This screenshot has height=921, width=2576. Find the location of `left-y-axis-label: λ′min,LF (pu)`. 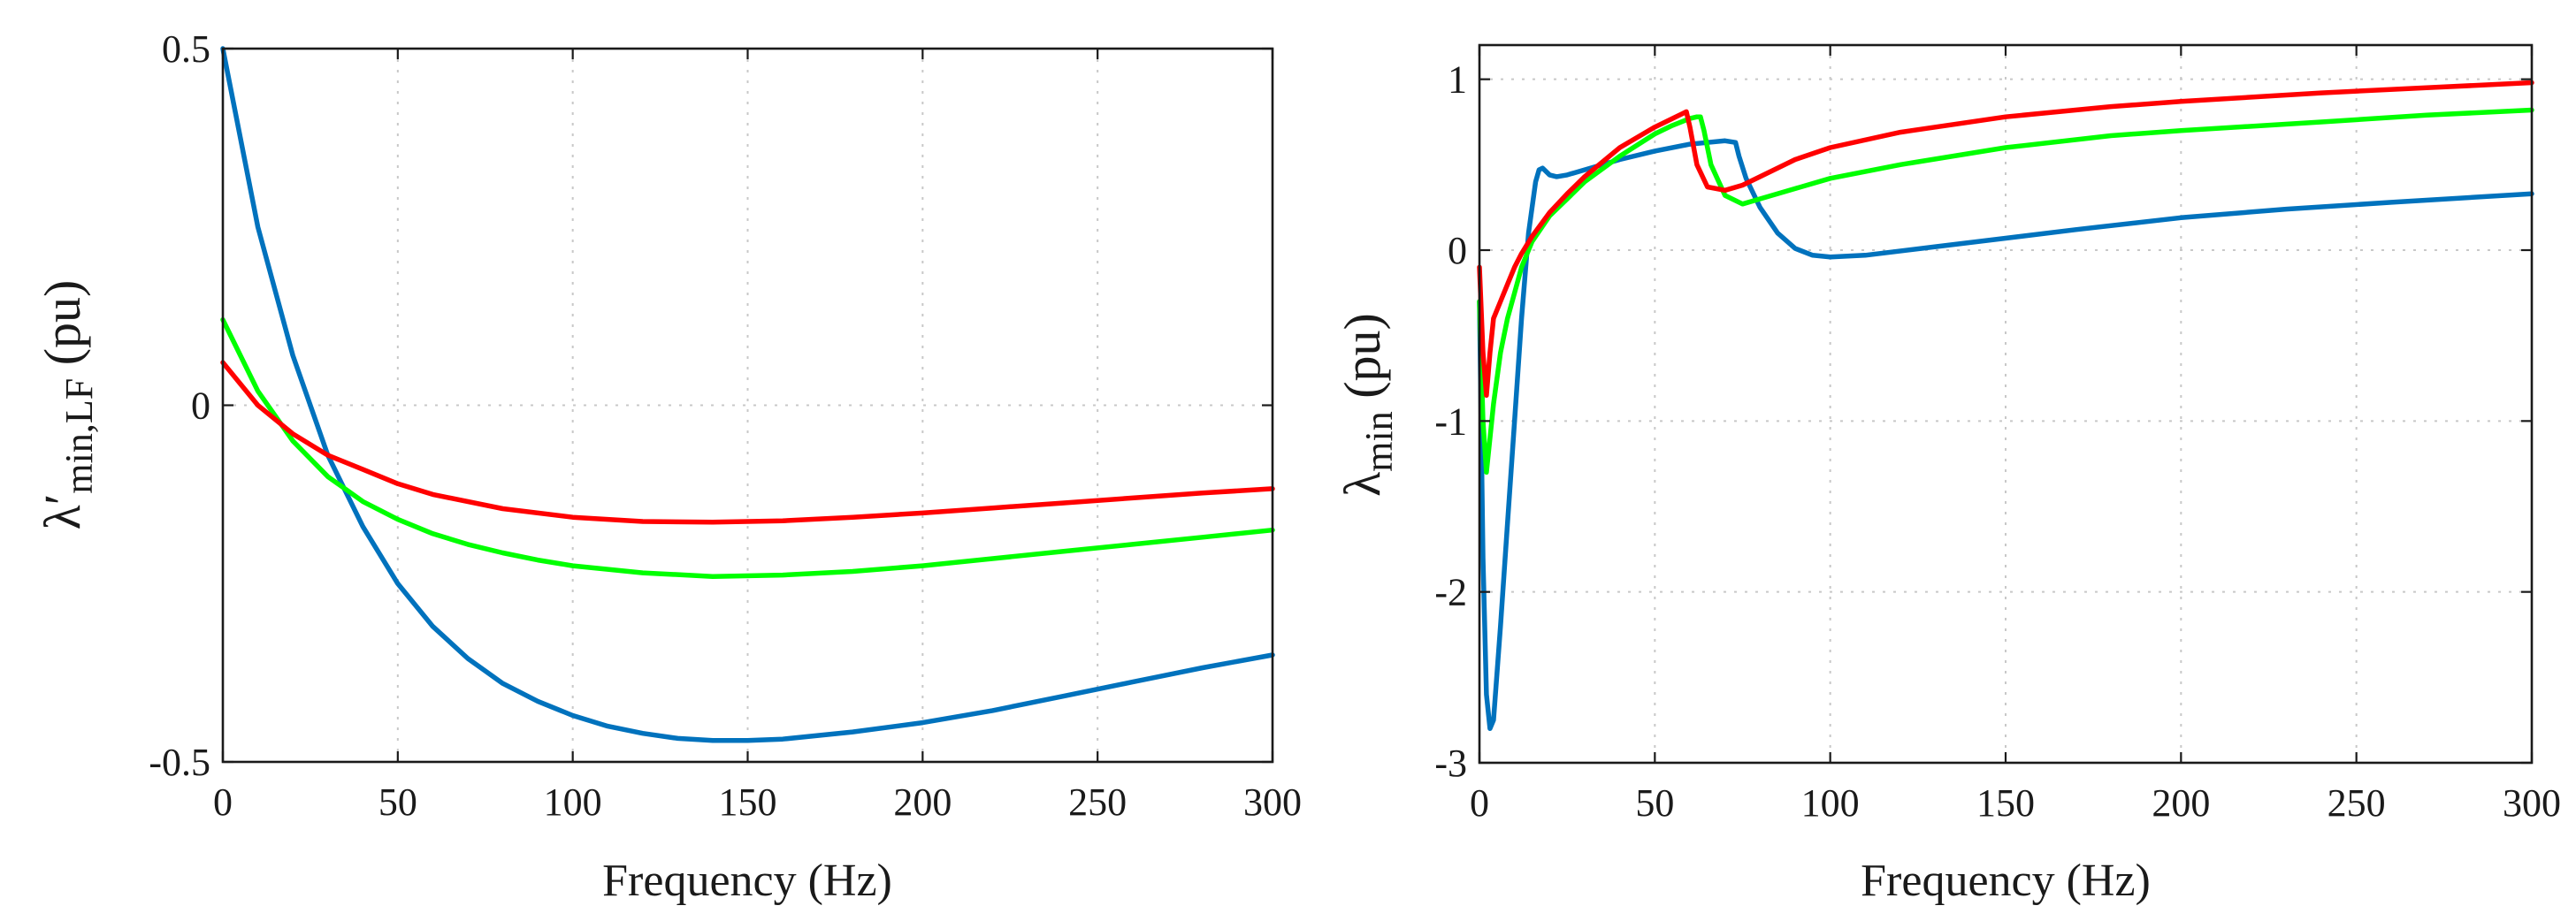

left-y-axis-label: λ′min,LF (pu) is located at coordinates (67, 405).